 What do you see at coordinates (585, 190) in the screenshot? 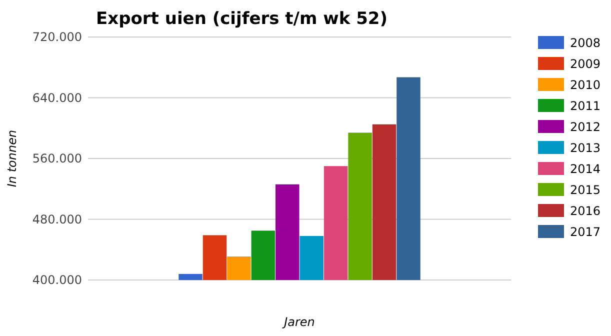
I see `legend-label: 2015` at bounding box center [585, 190].